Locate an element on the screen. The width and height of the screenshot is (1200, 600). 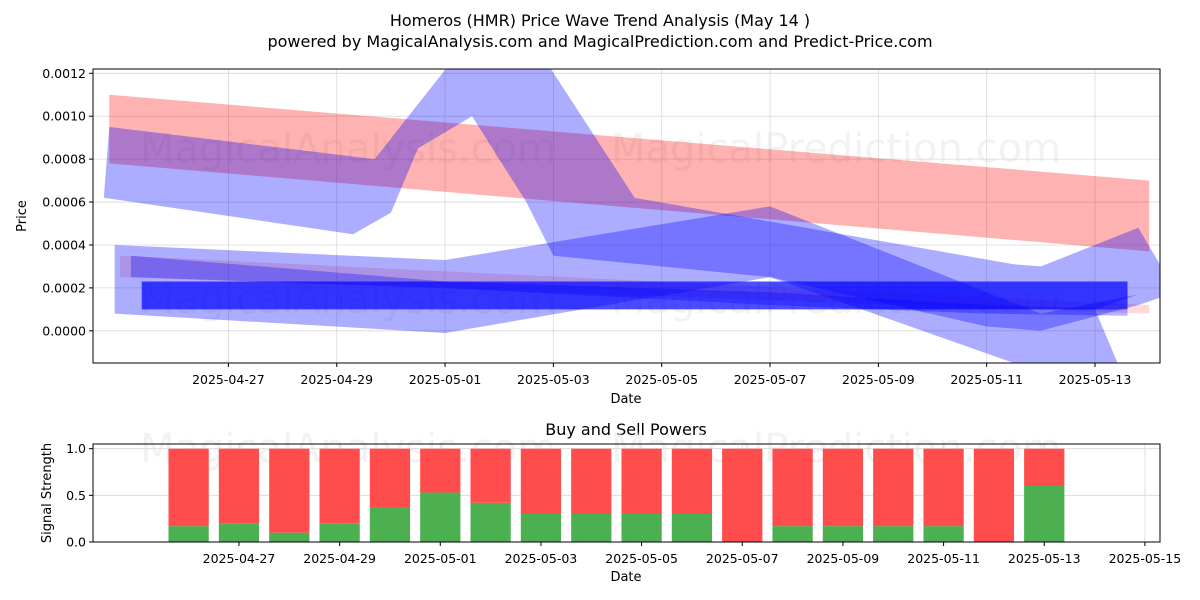
price-y-tick-2: 0.0004 is located at coordinates (64, 244).